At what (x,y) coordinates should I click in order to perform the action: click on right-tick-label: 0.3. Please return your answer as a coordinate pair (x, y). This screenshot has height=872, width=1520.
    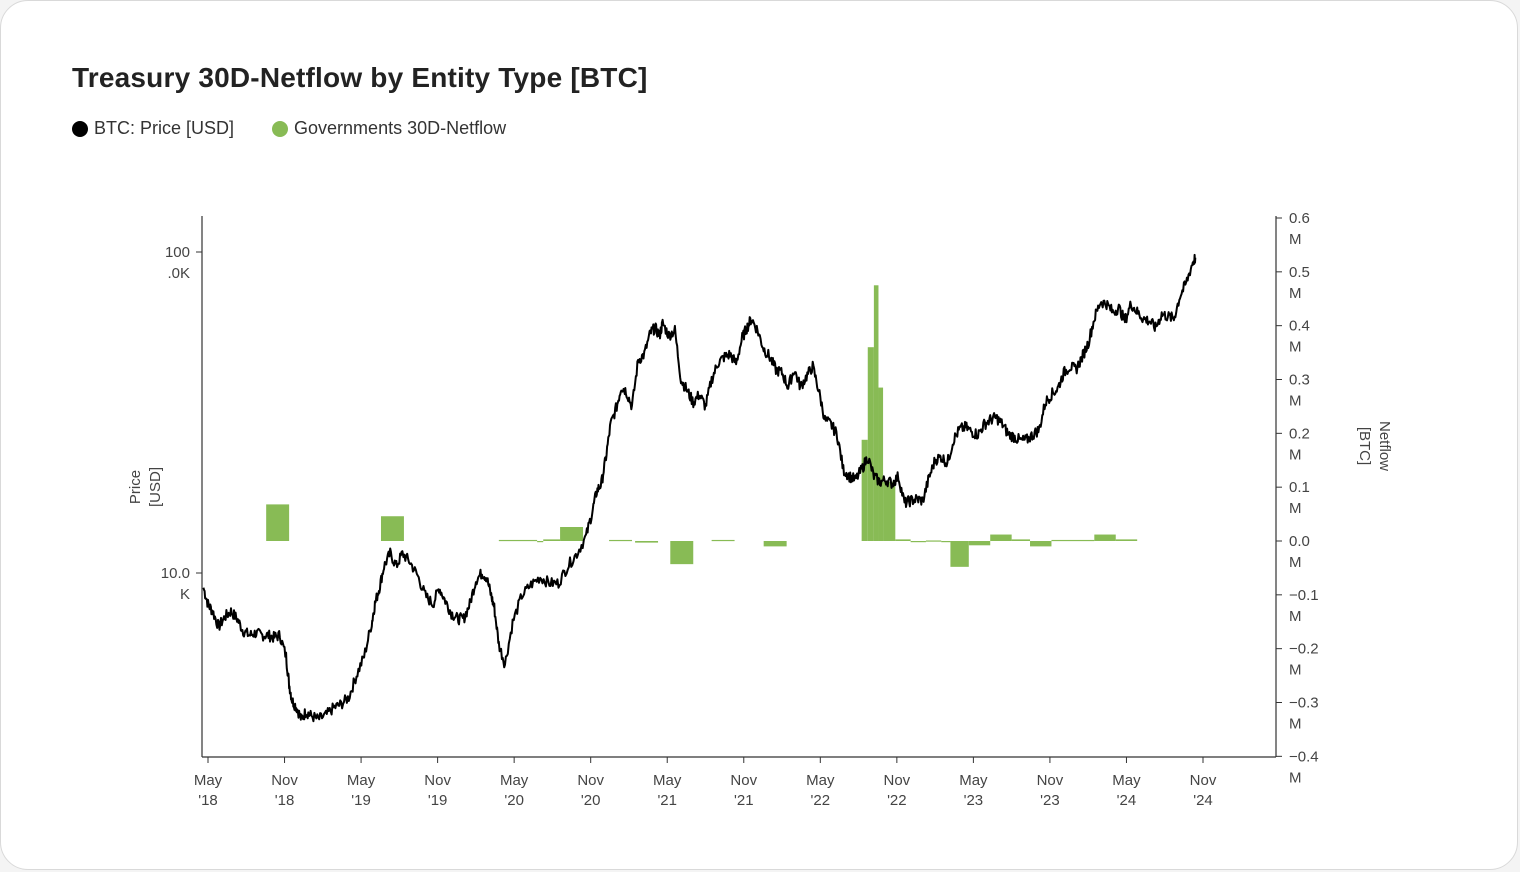
    Looking at the image, I should click on (1299, 380).